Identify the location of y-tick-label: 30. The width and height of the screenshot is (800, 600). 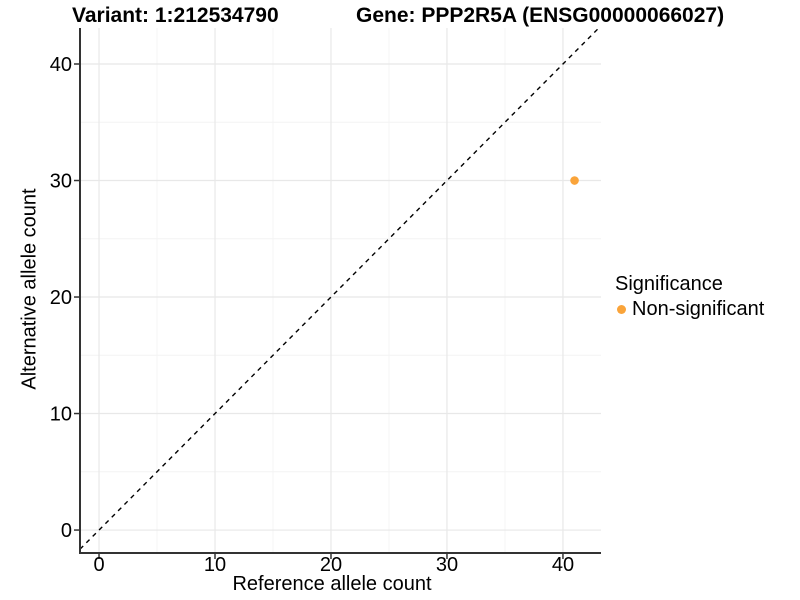
(61, 182).